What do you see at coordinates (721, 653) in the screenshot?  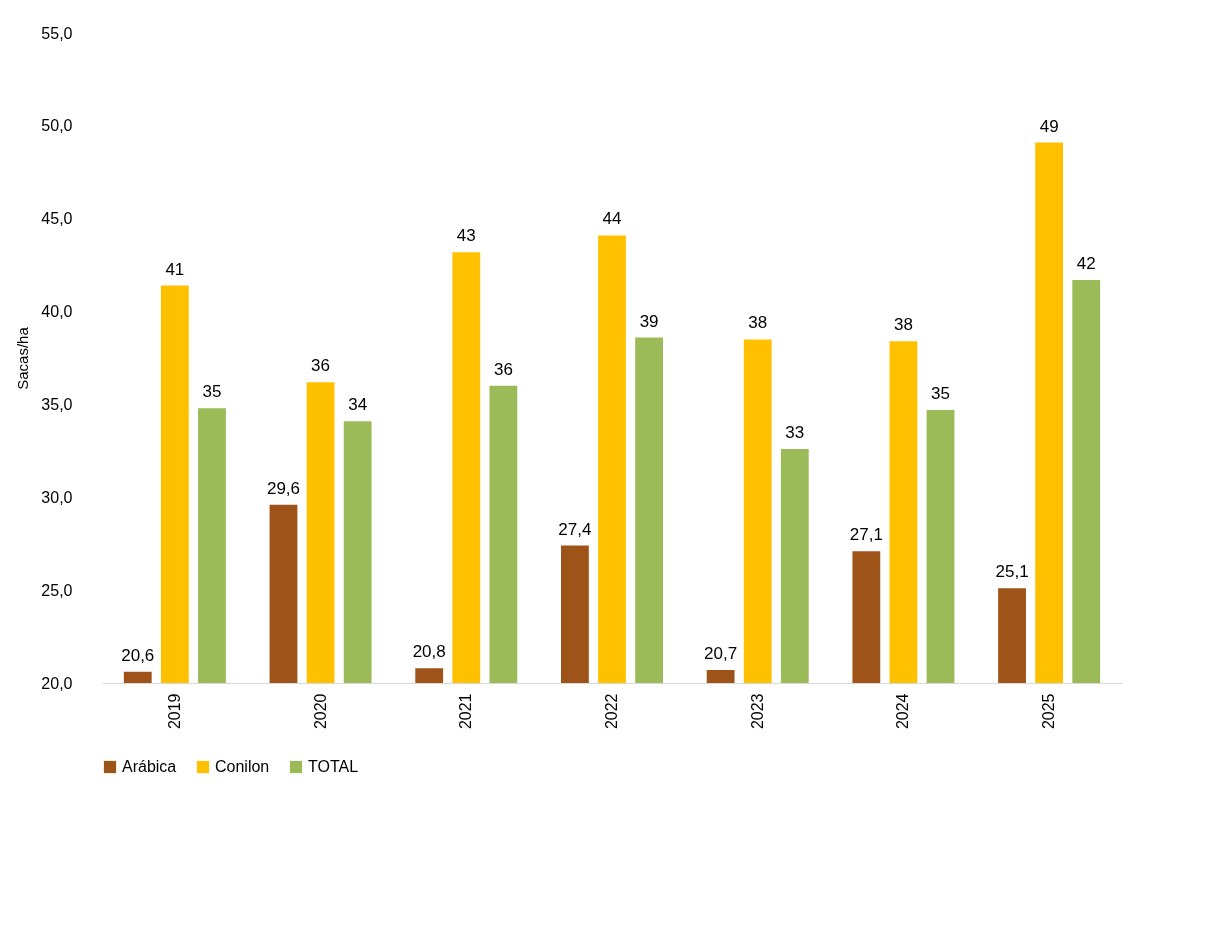 I see `data-label: 20,7` at bounding box center [721, 653].